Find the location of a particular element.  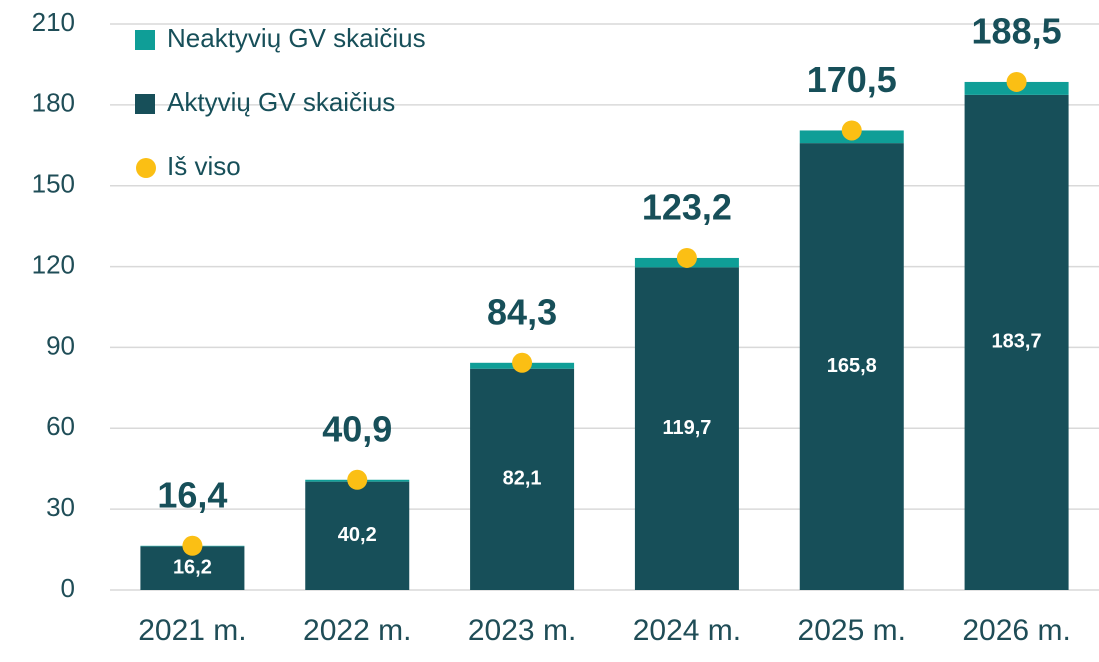

data-label: 119,7 is located at coordinates (686, 428).